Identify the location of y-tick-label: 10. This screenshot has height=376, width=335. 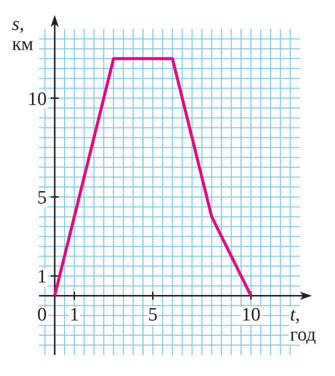
(37, 99).